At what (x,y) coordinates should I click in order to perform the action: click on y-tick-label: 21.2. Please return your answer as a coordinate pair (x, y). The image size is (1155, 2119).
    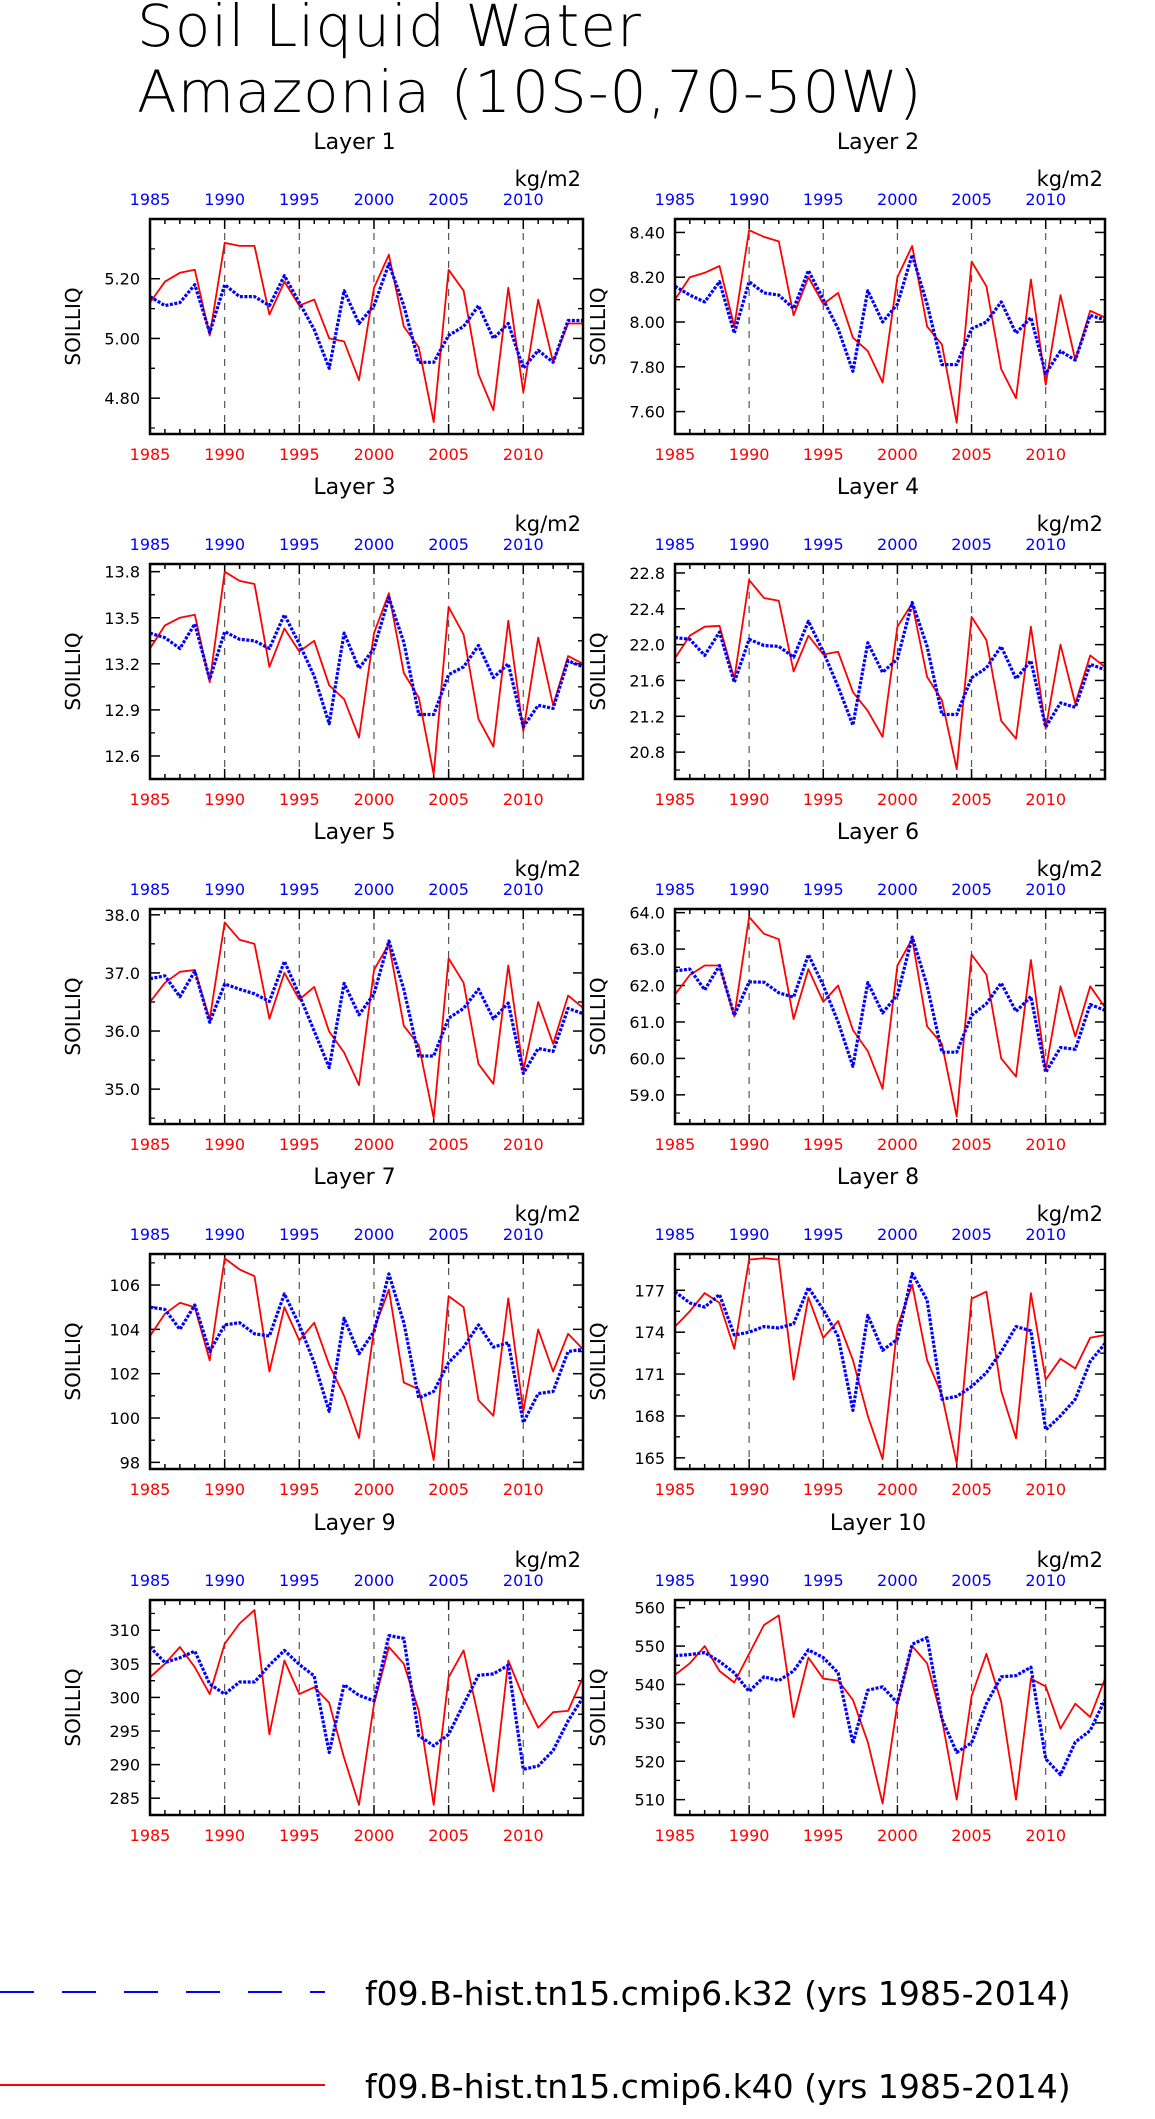
    Looking at the image, I should click on (647, 716).